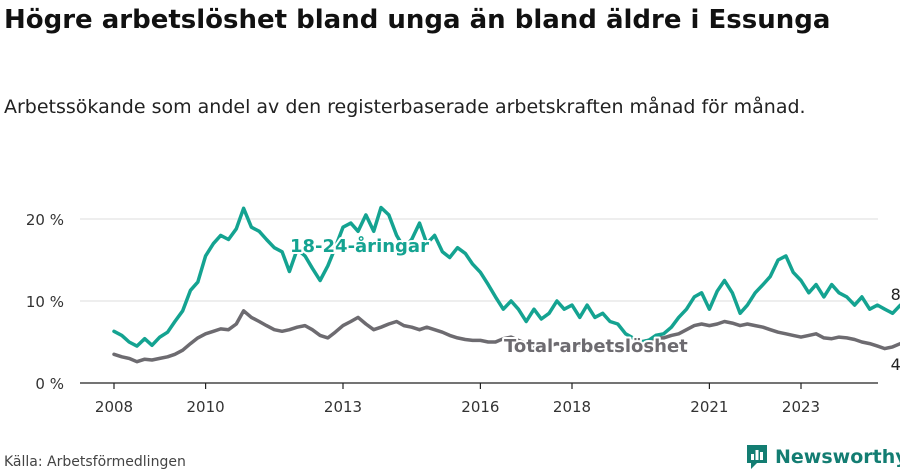 The image size is (900, 474). What do you see at coordinates (709, 407) in the screenshot?
I see `x-tick-label: 2021` at bounding box center [709, 407].